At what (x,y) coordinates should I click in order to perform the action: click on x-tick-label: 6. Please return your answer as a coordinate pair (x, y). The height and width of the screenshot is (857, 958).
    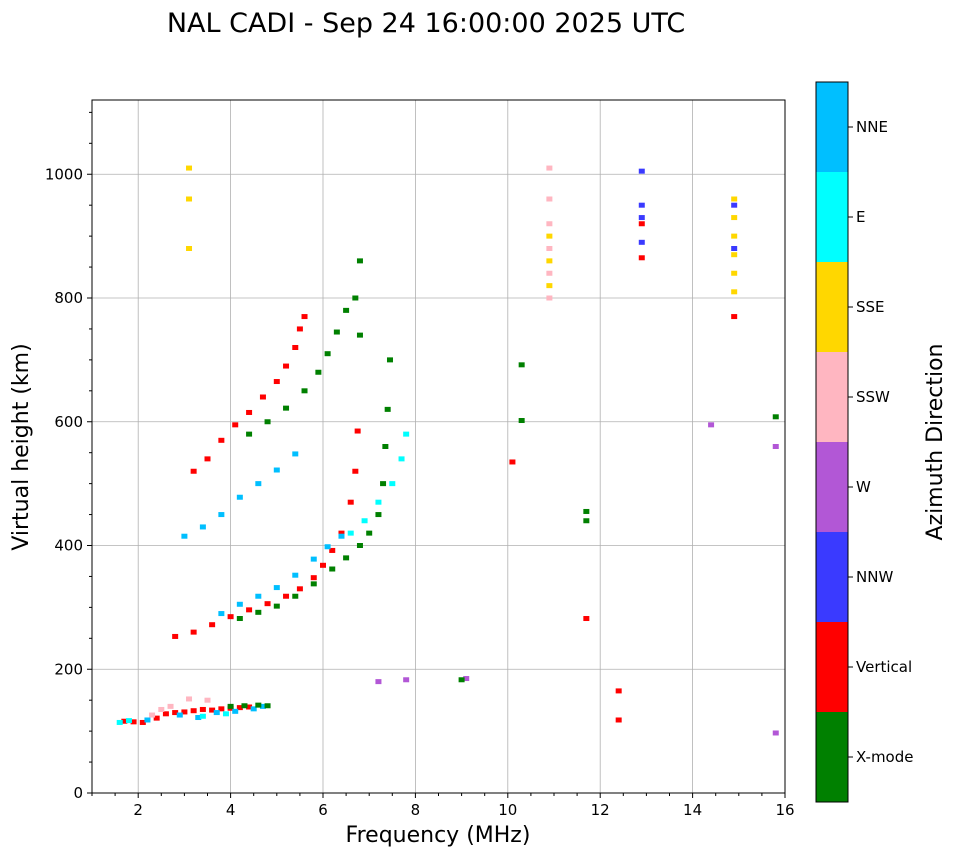
    Looking at the image, I should click on (323, 810).